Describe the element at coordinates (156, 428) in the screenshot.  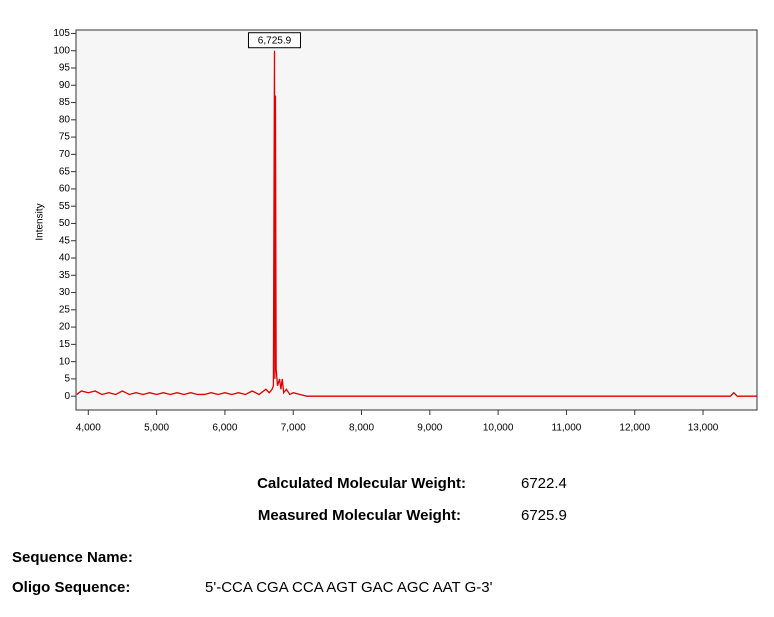
I see `x-tick-label: 5,000` at that location.